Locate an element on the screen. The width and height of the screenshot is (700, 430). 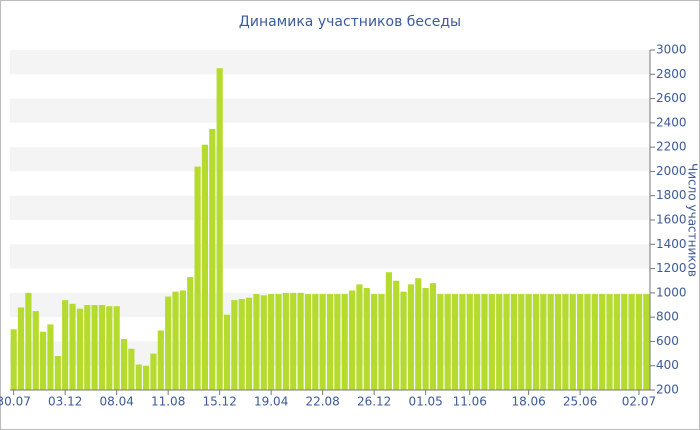
y-tick-label: 2400 is located at coordinates (671, 122).